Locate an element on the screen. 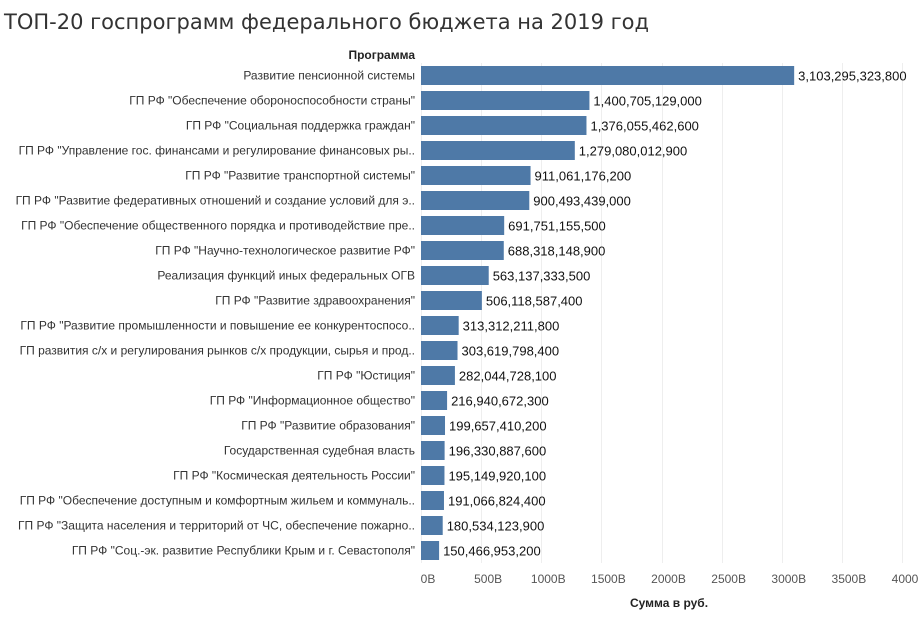 This screenshot has height=618, width=919. value-label: 303,619,798,400 is located at coordinates (511, 351).